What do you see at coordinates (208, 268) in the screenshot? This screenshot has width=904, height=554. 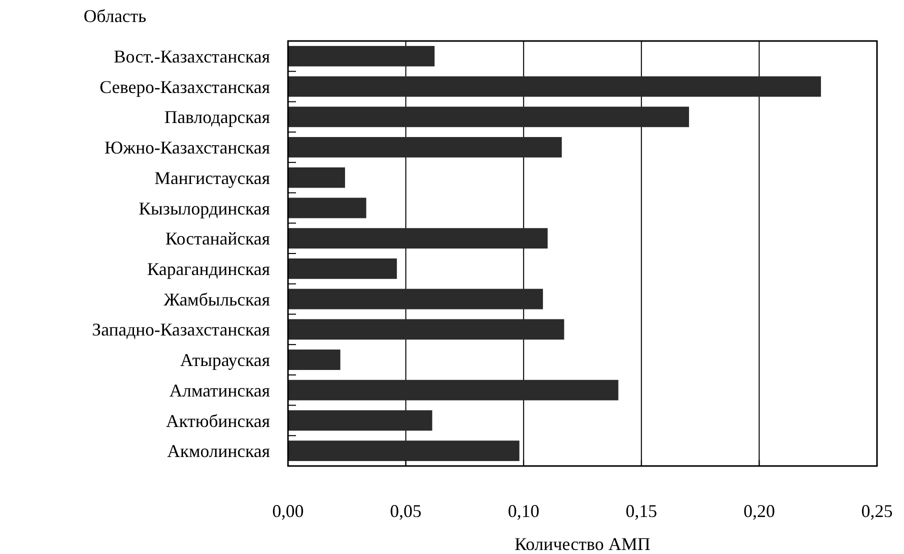 I see `y-tick-label: Карагандинская` at bounding box center [208, 268].